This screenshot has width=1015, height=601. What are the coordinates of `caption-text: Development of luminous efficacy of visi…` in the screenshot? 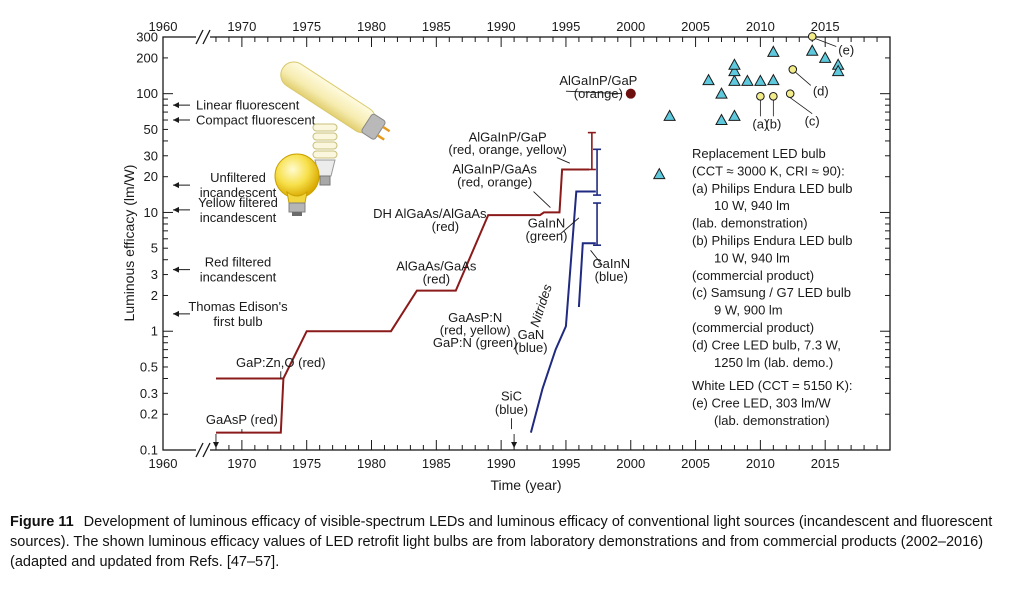 It's located at (501, 542).